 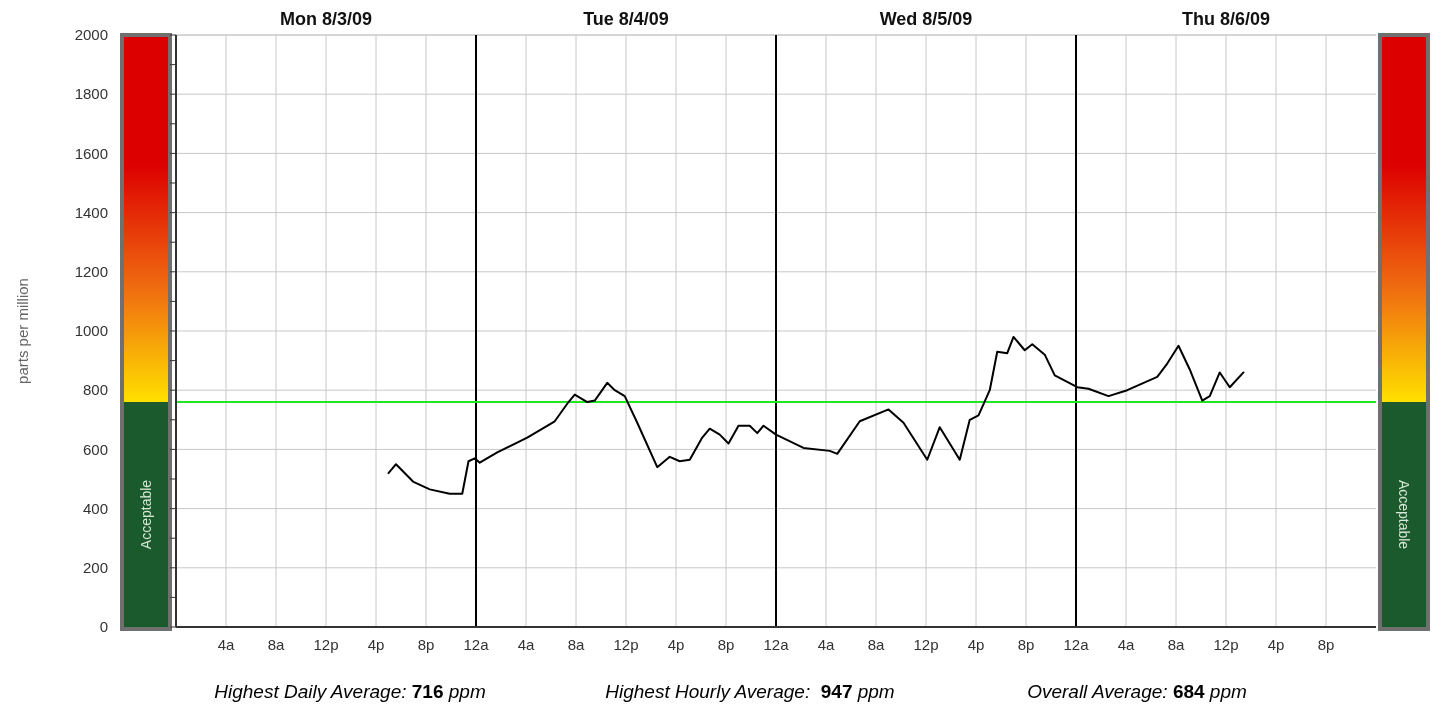 I want to click on x2-tick-label: Mon 8/3/09, so click(x=326, y=19).